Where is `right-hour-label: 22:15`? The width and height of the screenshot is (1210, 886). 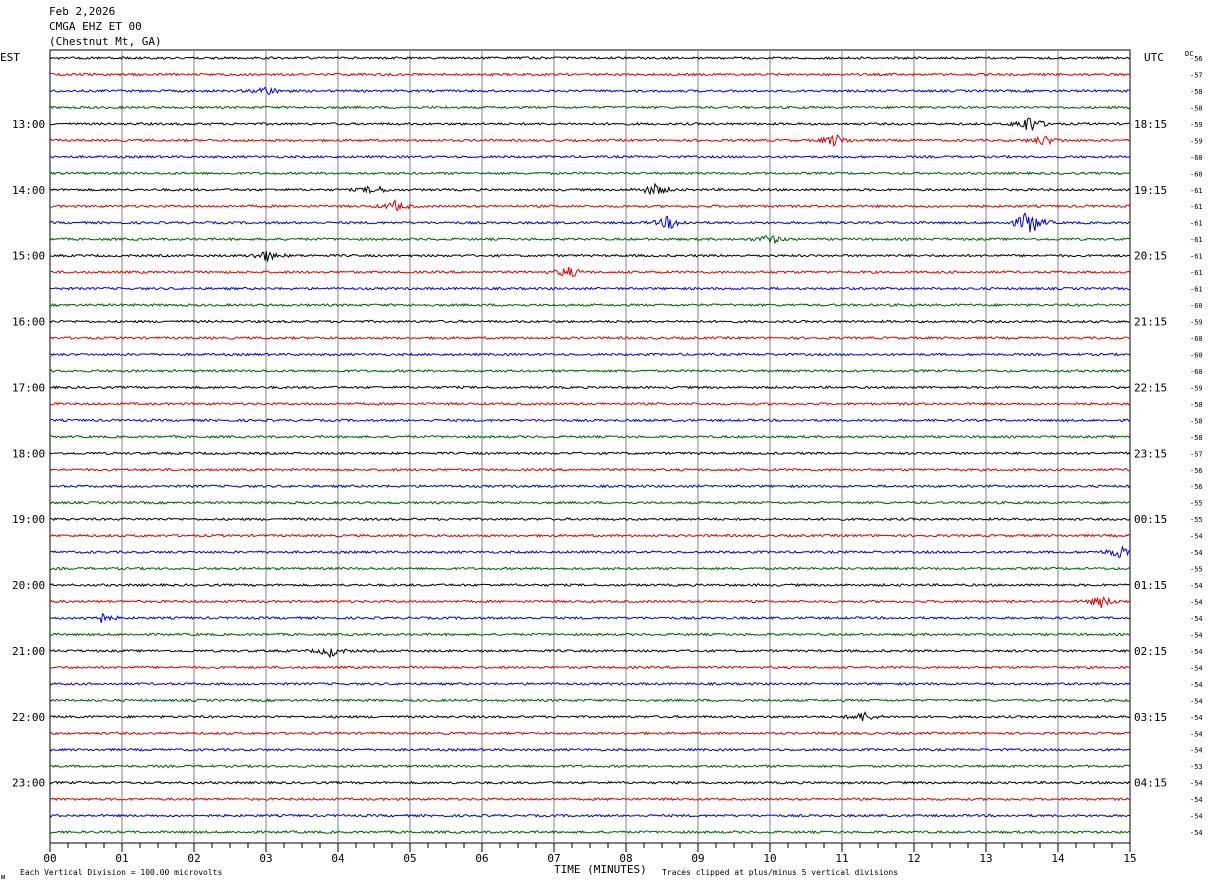
right-hour-label: 22:15 is located at coordinates (1150, 387).